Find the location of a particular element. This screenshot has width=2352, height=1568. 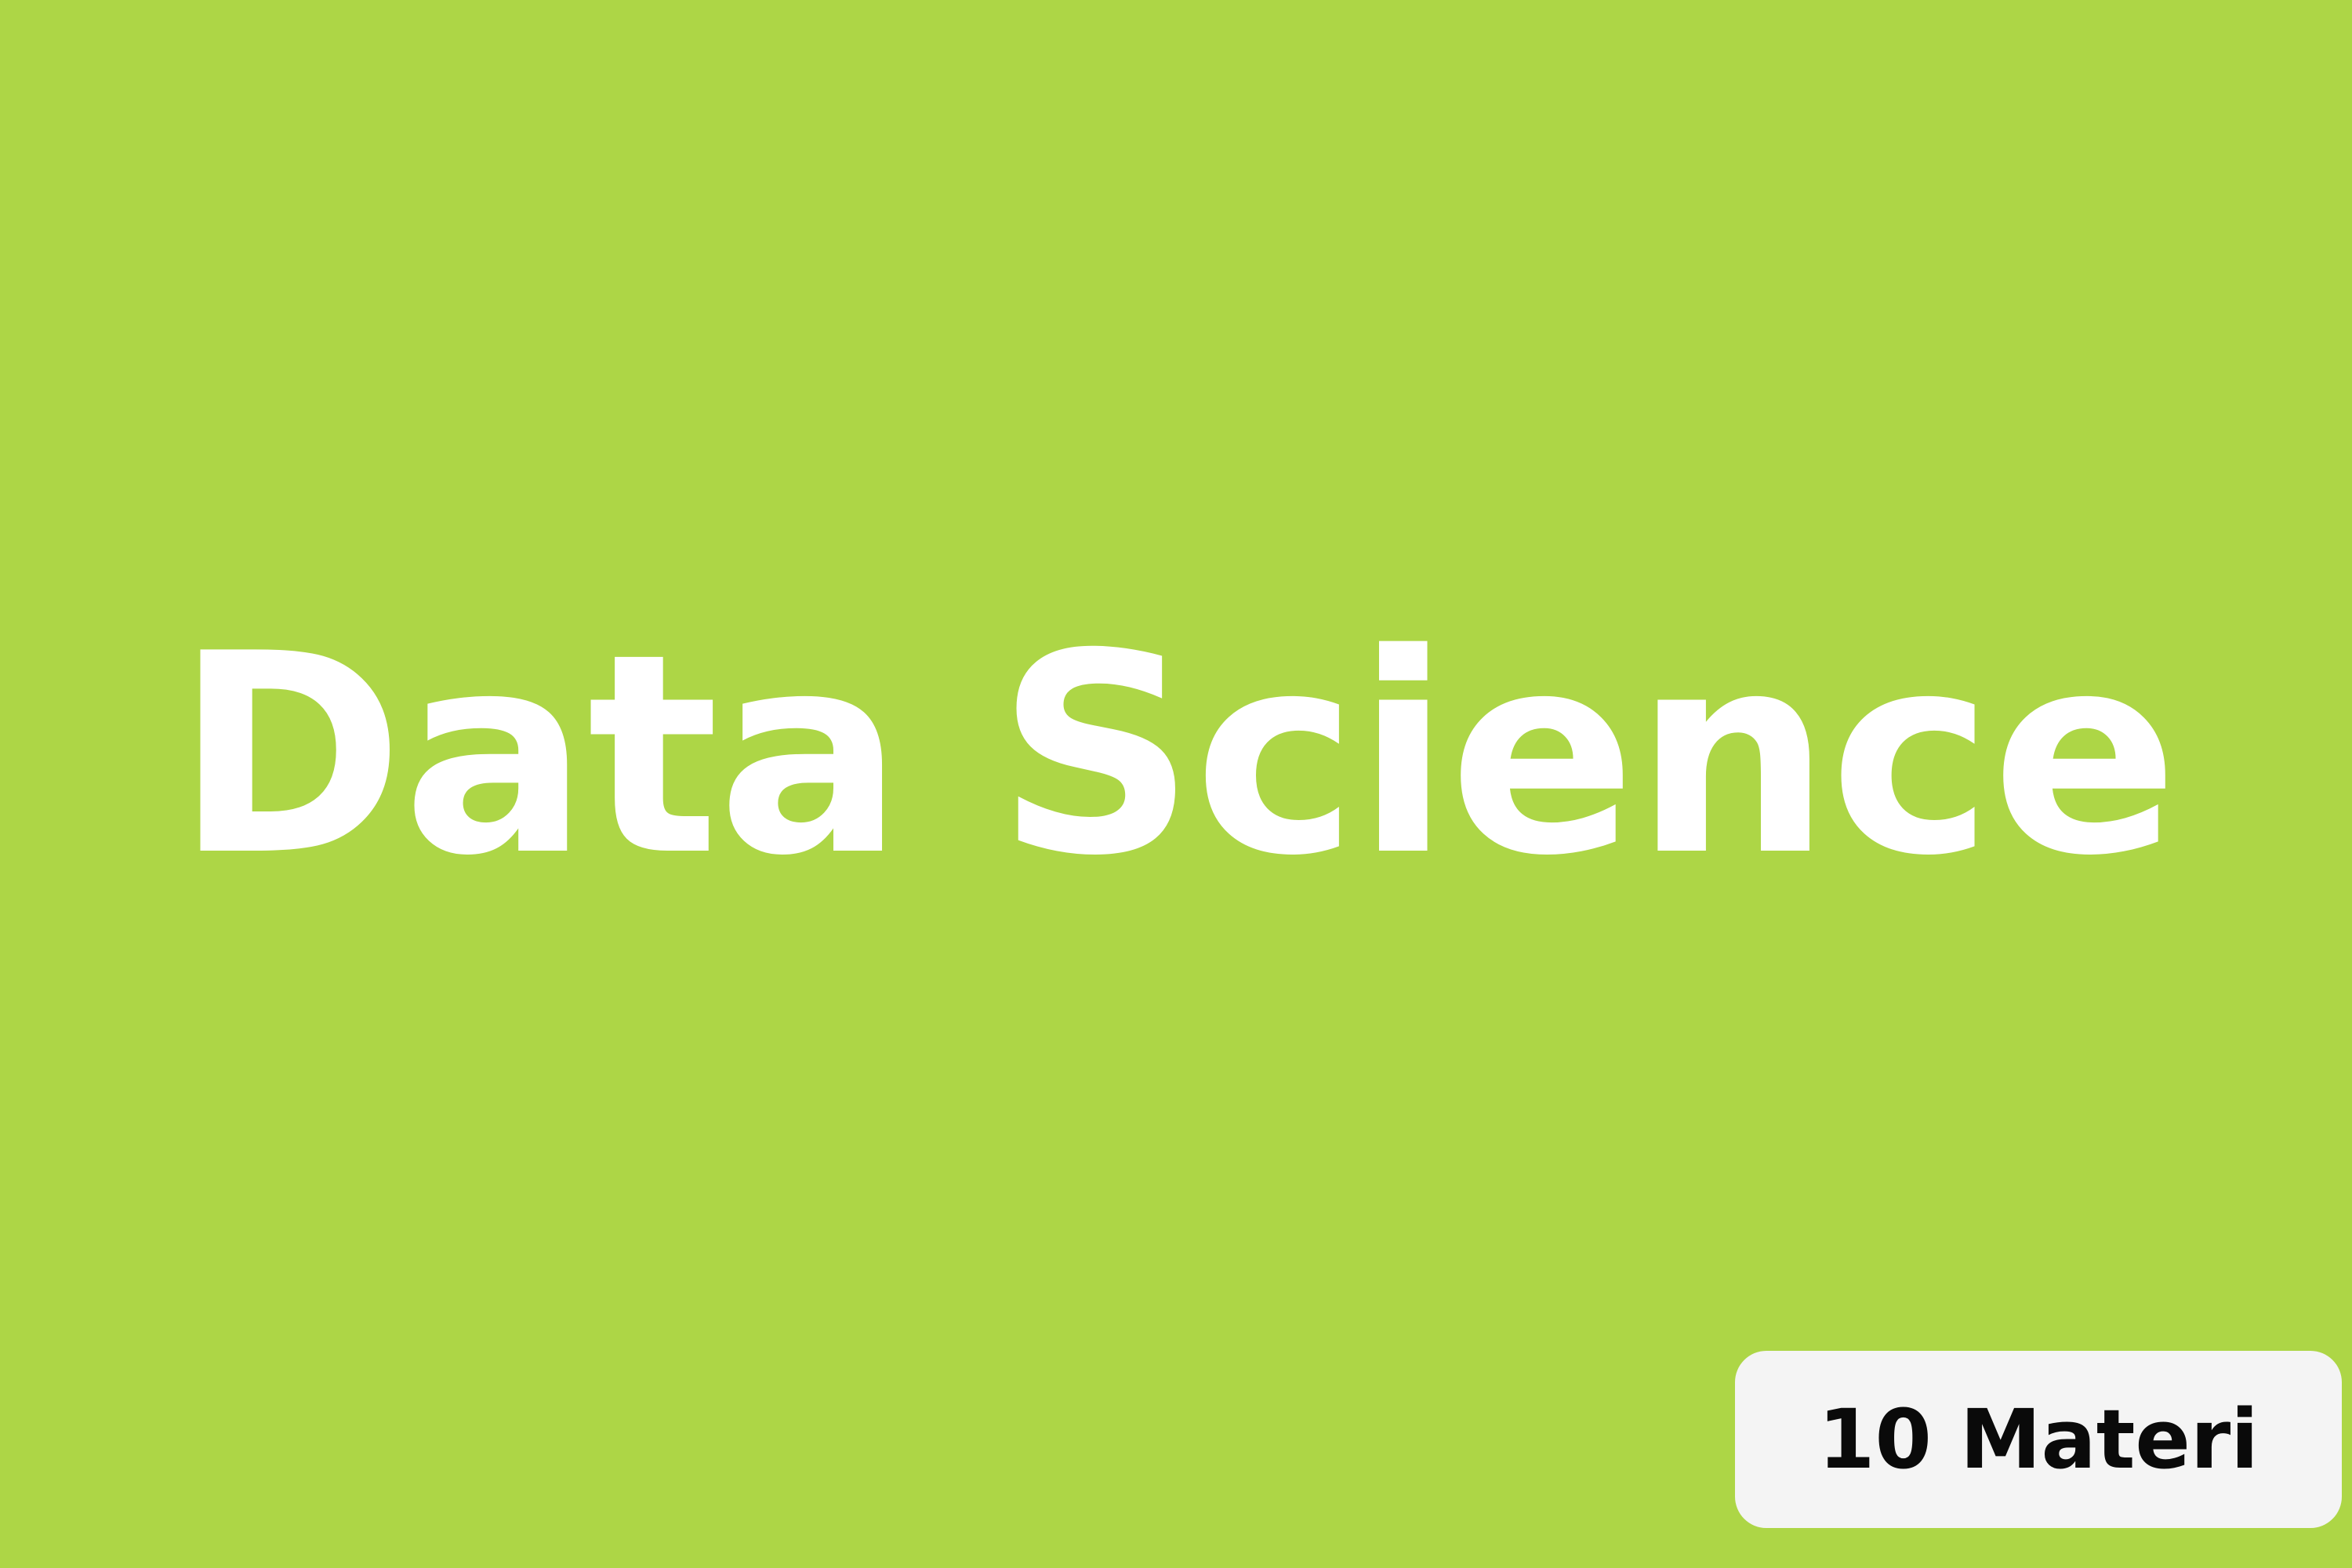

lesson-count-label: 10 Materi is located at coordinates (2038, 1439).